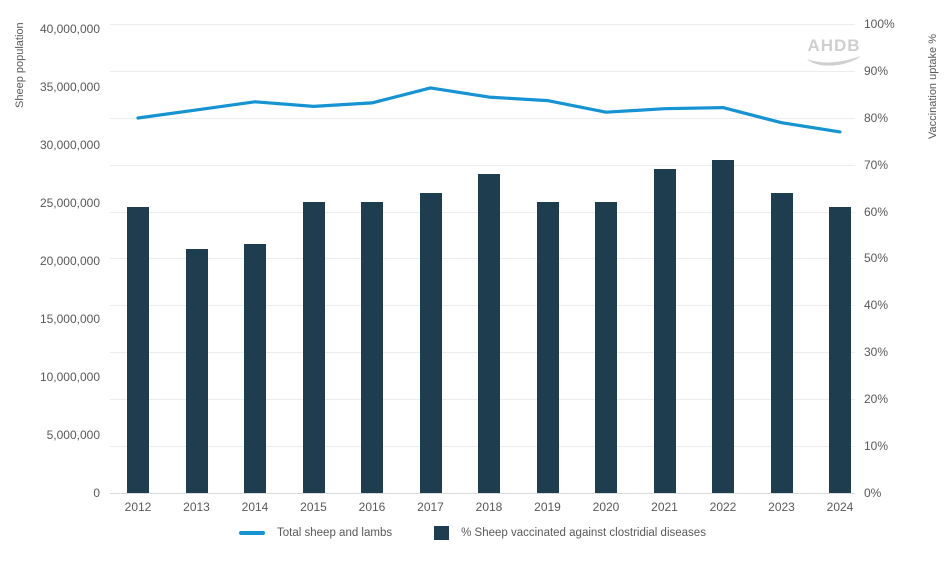 This screenshot has width=945, height=562. What do you see at coordinates (834, 61) in the screenshot?
I see `ahdb-logo-swoosh-icon` at bounding box center [834, 61].